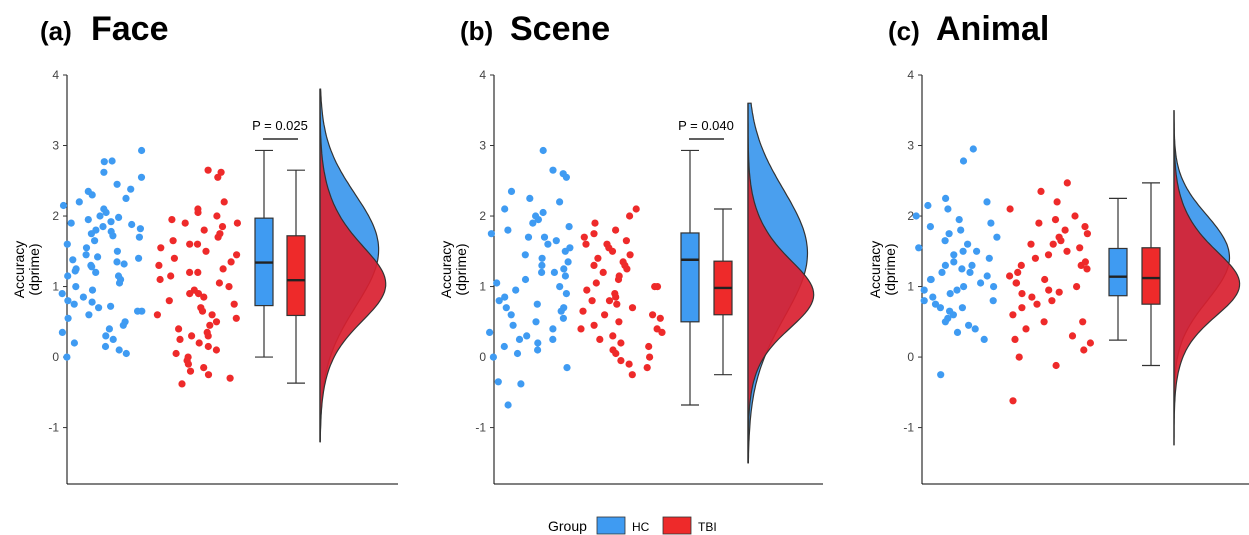  What do you see at coordinates (296, 276) in the screenshot?
I see `box-tbi` at bounding box center [296, 276].